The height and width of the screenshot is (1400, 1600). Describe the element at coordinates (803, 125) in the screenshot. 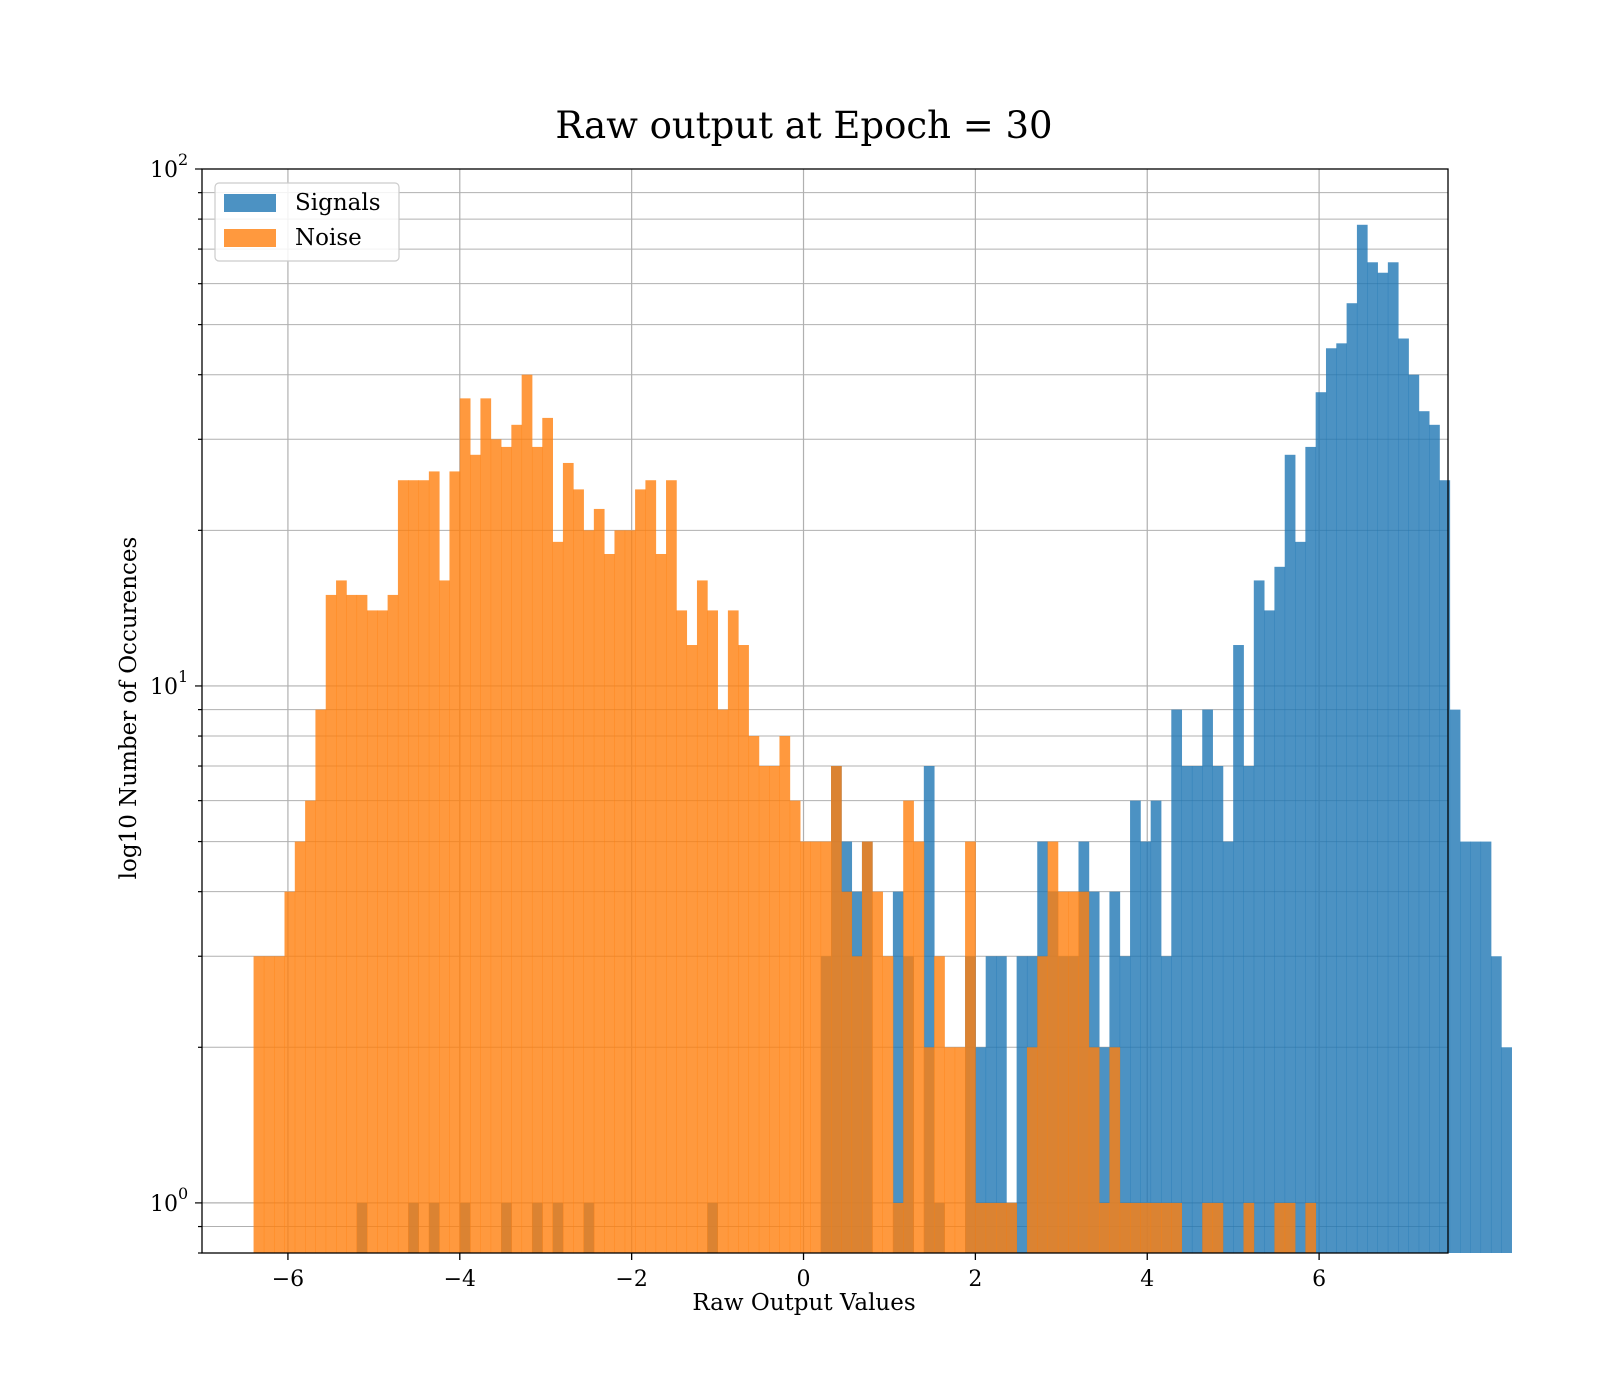

I see `chart-title: Raw output at Epoch = 30` at that location.